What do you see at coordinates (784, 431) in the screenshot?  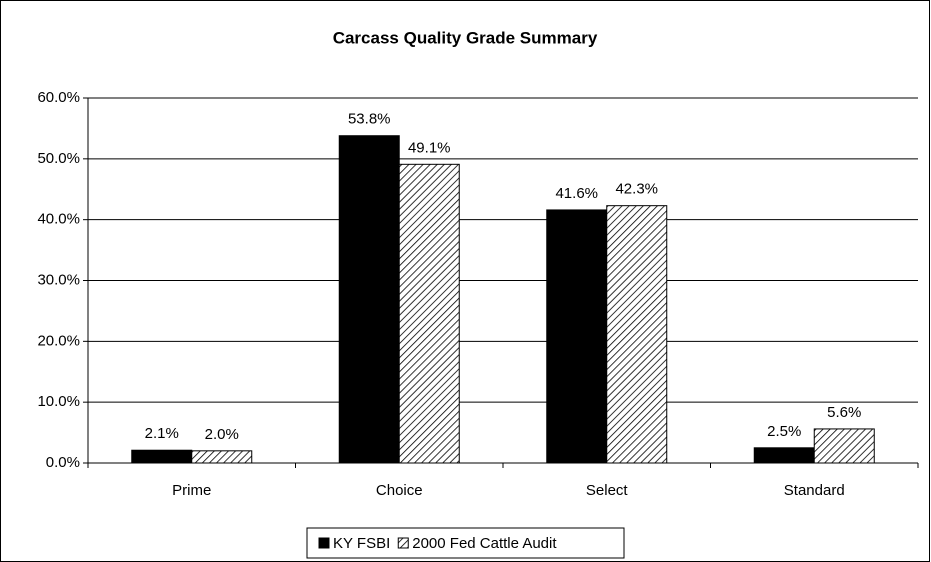 I see `data-label: 2.5%` at bounding box center [784, 431].